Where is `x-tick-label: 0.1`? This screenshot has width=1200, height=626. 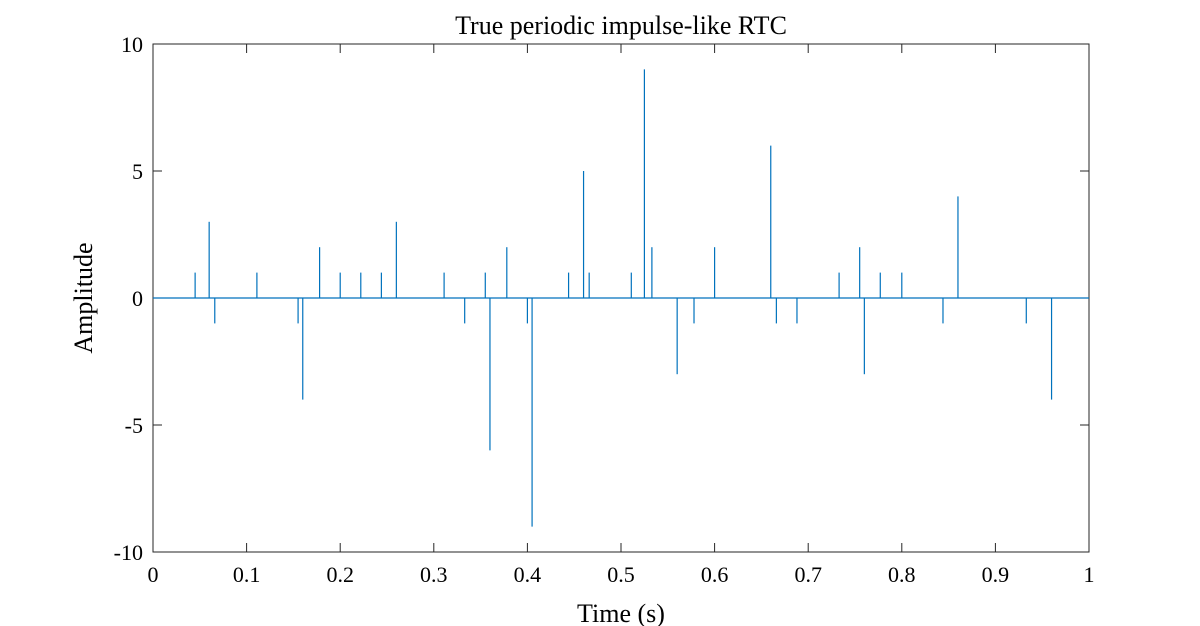 x-tick-label: 0.1 is located at coordinates (247, 574).